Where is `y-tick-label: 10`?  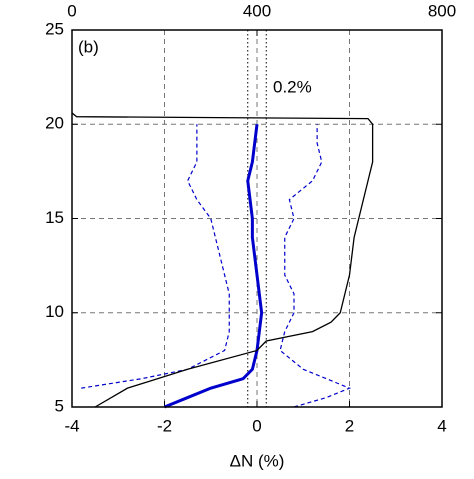 y-tick-label: 10 is located at coordinates (54, 311).